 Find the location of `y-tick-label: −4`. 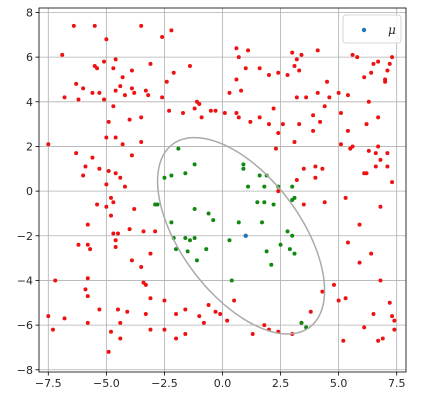

y-tick-label: −4 is located at coordinates (25, 280).